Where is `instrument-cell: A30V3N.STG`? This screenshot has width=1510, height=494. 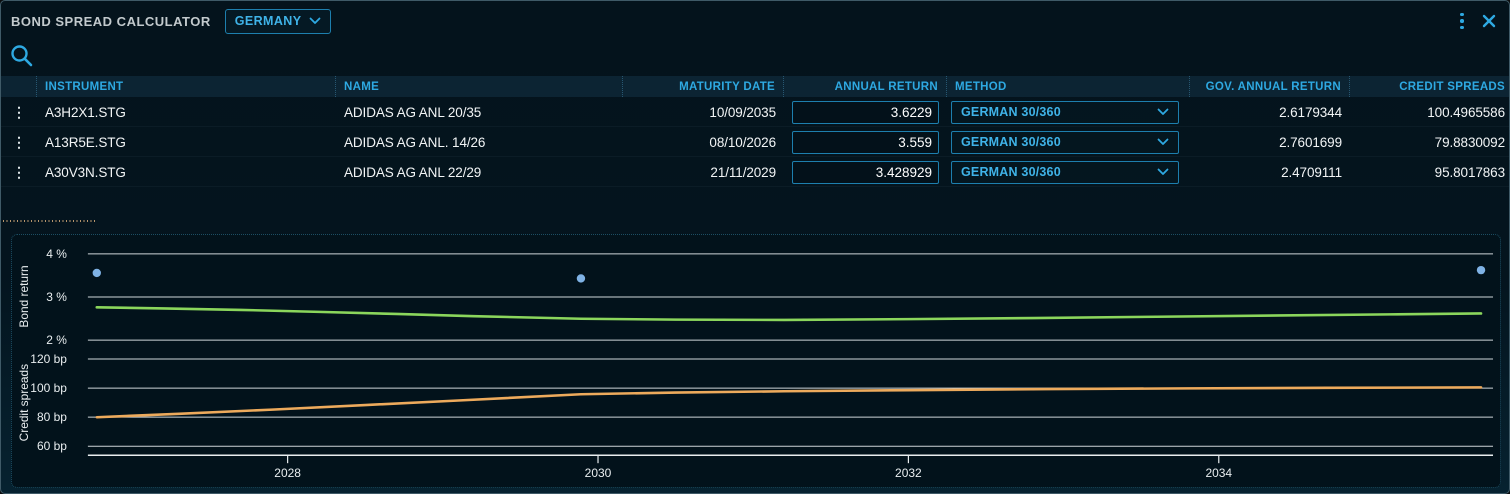 instrument-cell: A30V3N.STG is located at coordinates (85, 172).